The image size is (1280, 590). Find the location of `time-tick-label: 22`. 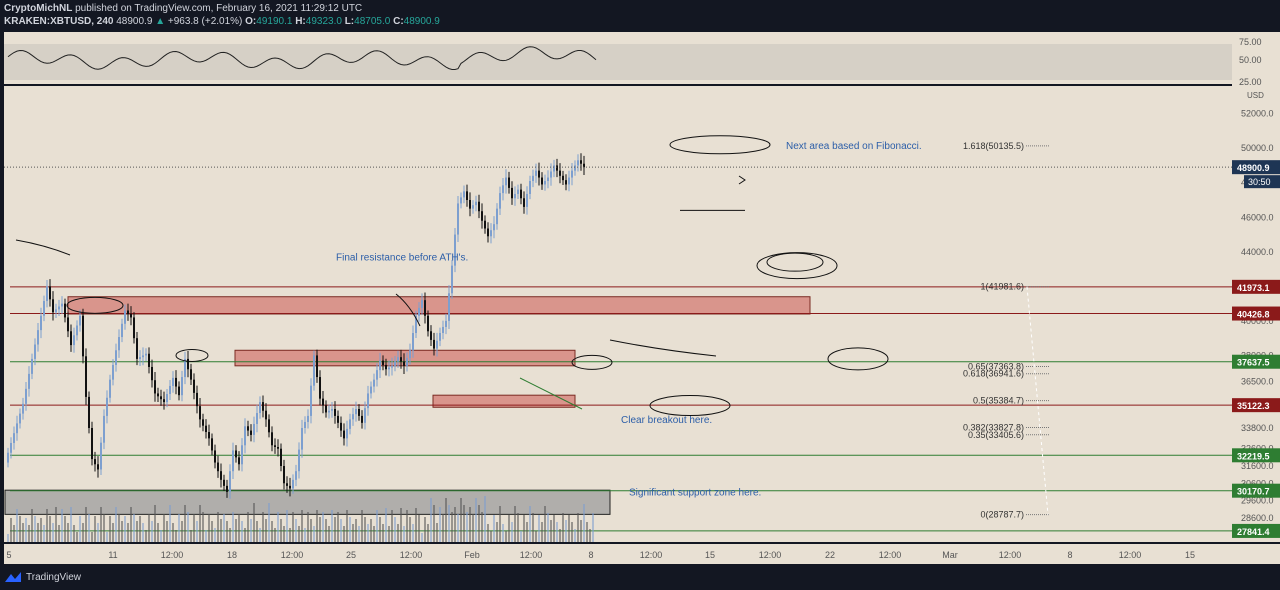

time-tick-label: 22 is located at coordinates (830, 555).